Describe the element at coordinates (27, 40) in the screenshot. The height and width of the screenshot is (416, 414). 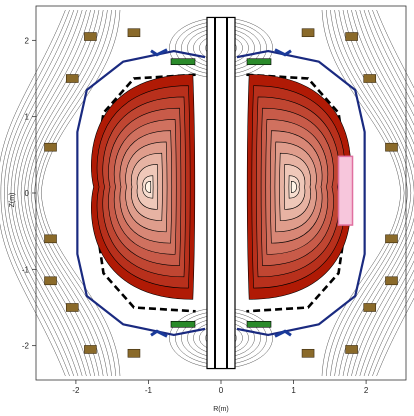
I see `y-tick-label: 2` at that location.